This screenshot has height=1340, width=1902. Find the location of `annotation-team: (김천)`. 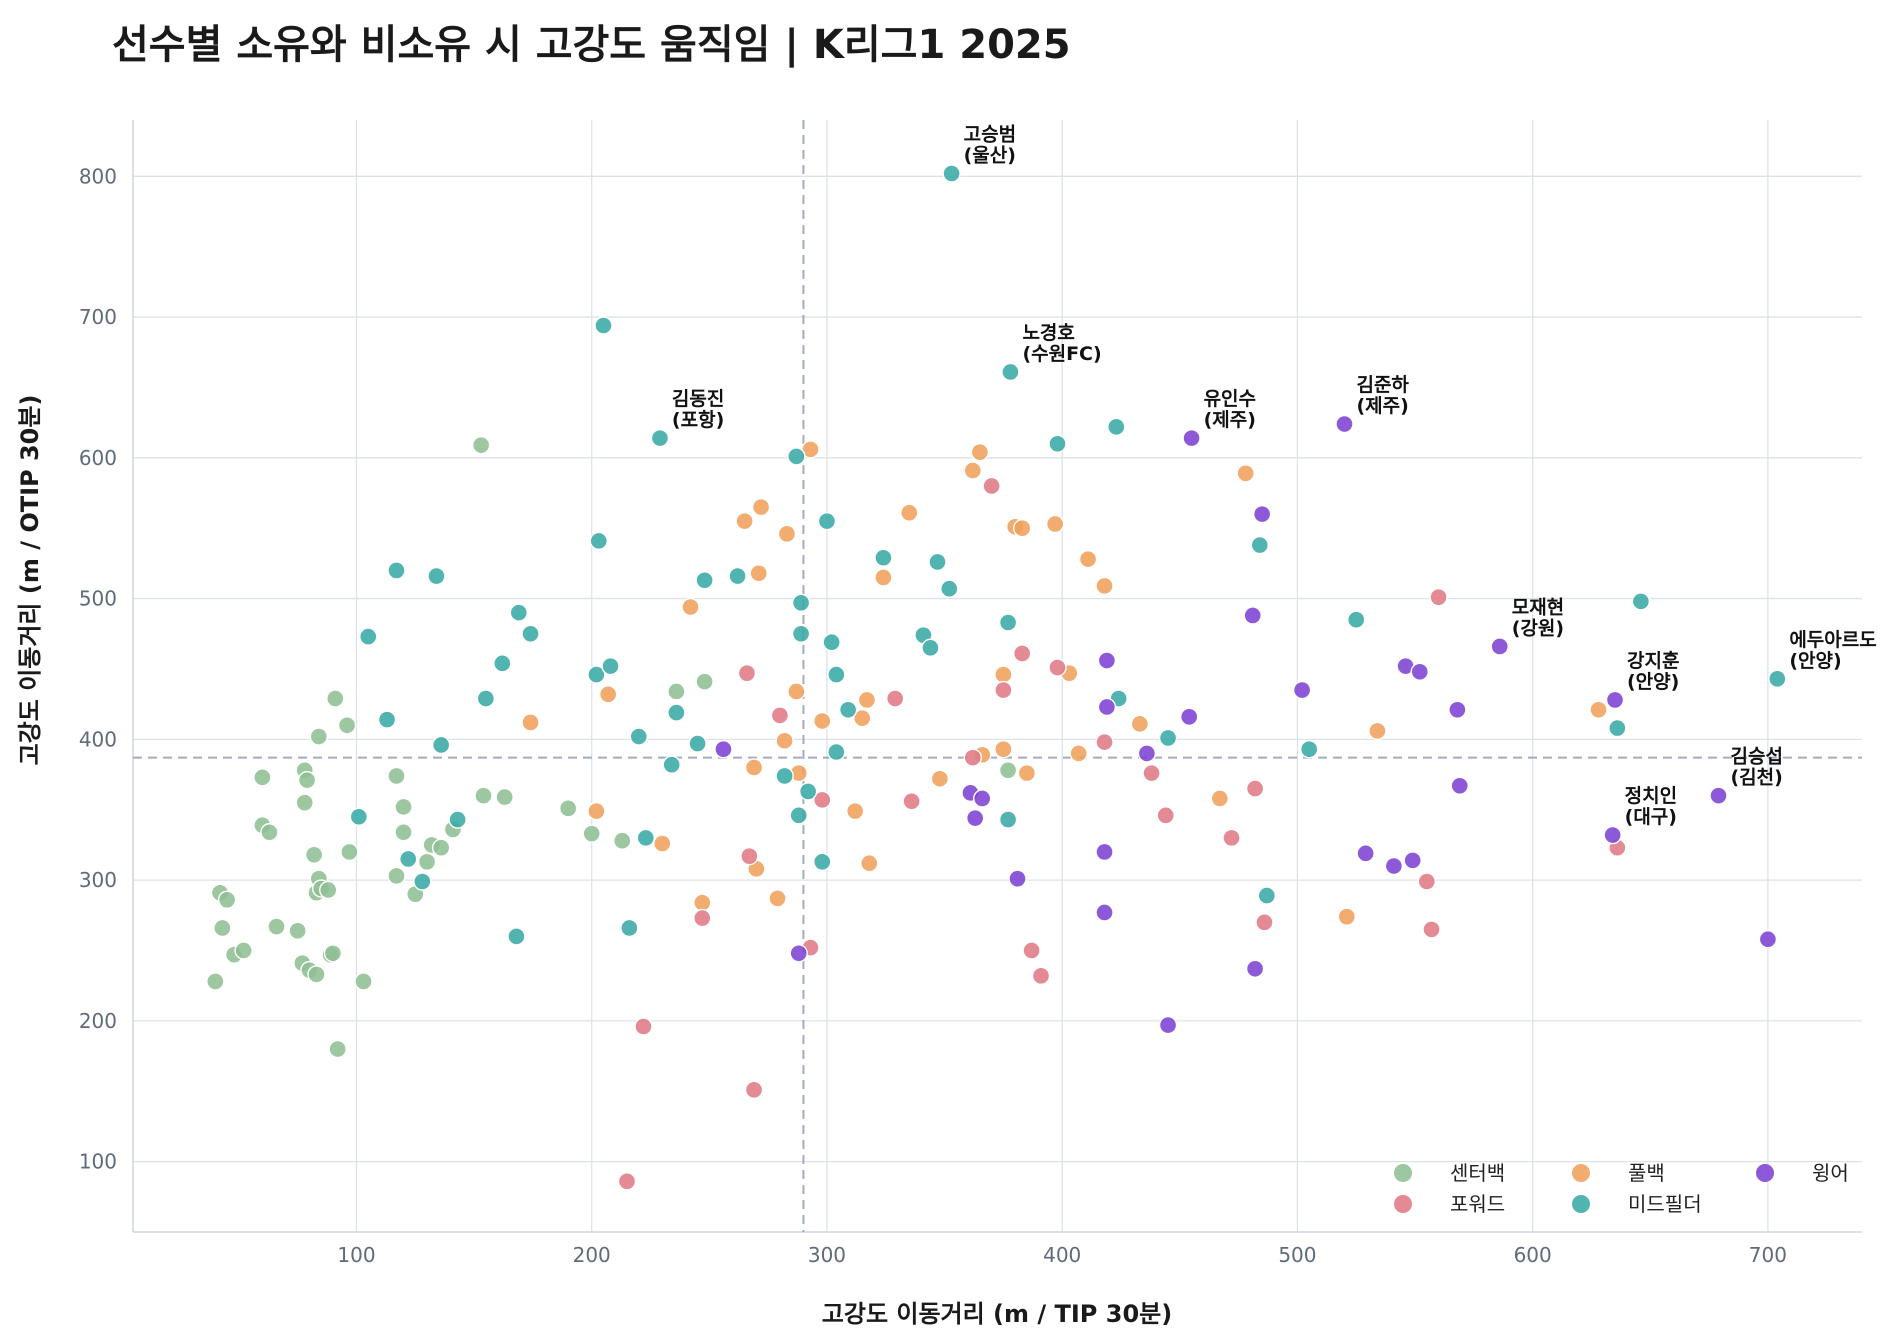

annotation-team: (김천) is located at coordinates (1757, 778).